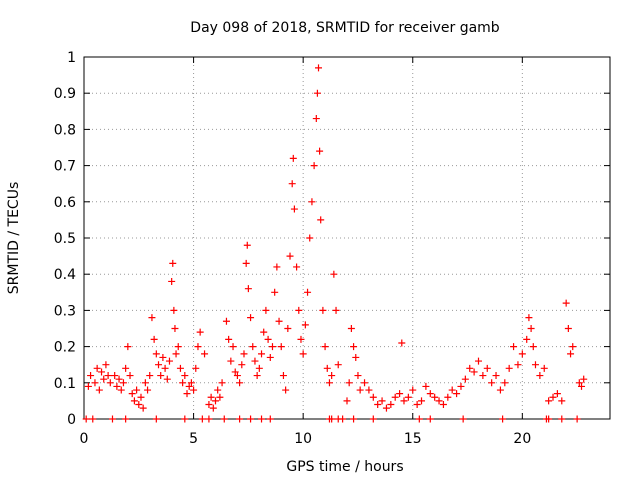 This screenshot has width=640, height=480. I want to click on y-tick-label: 1, so click(71, 58).